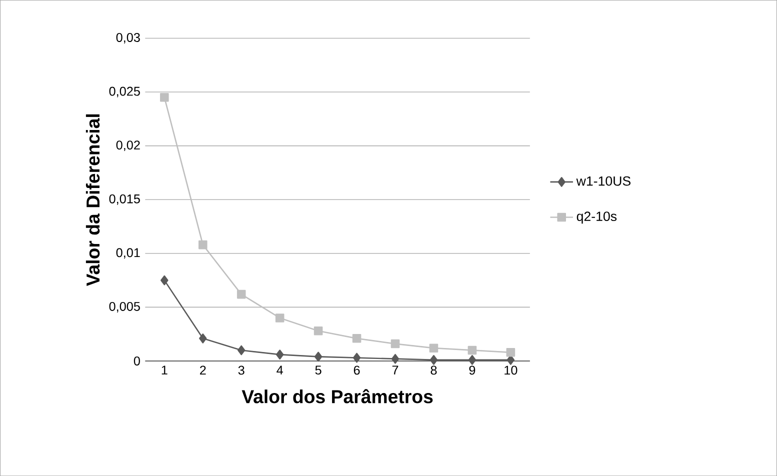 The width and height of the screenshot is (777, 476). What do you see at coordinates (93, 200) in the screenshot?
I see `y-axis-title: Valor da Diferencial` at bounding box center [93, 200].